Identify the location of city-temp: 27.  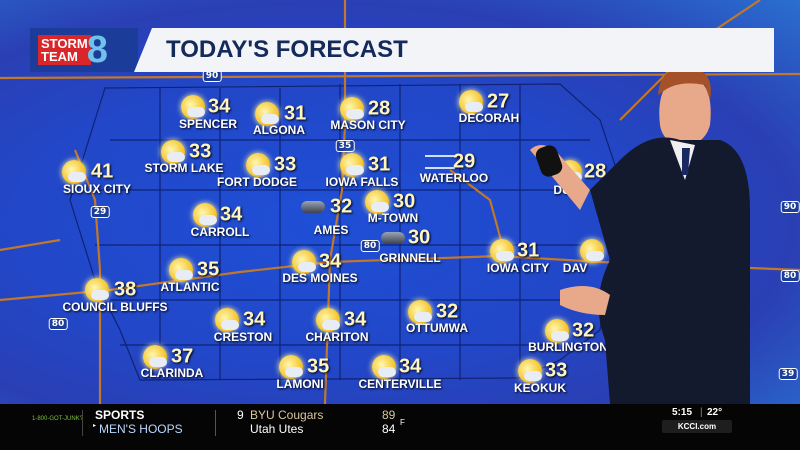
(498, 101).